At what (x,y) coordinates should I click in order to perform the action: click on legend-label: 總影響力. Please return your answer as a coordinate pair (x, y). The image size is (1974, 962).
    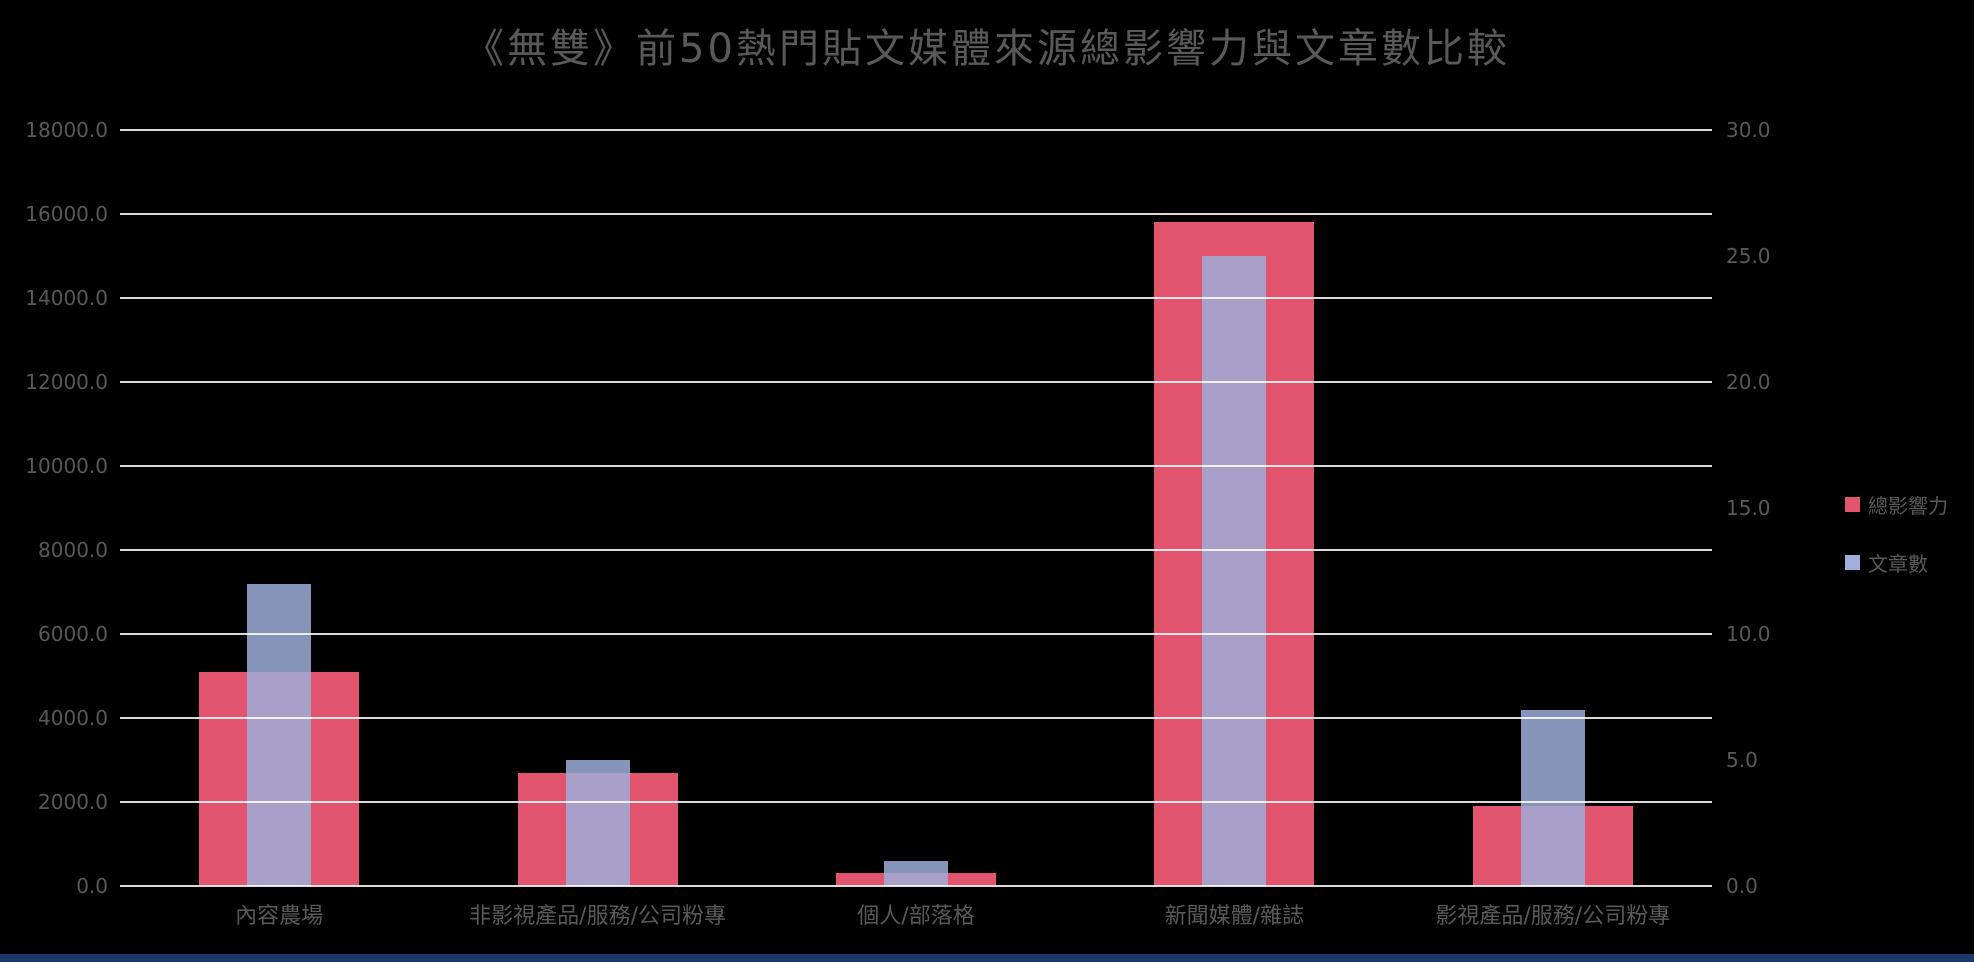
    Looking at the image, I should click on (1908, 505).